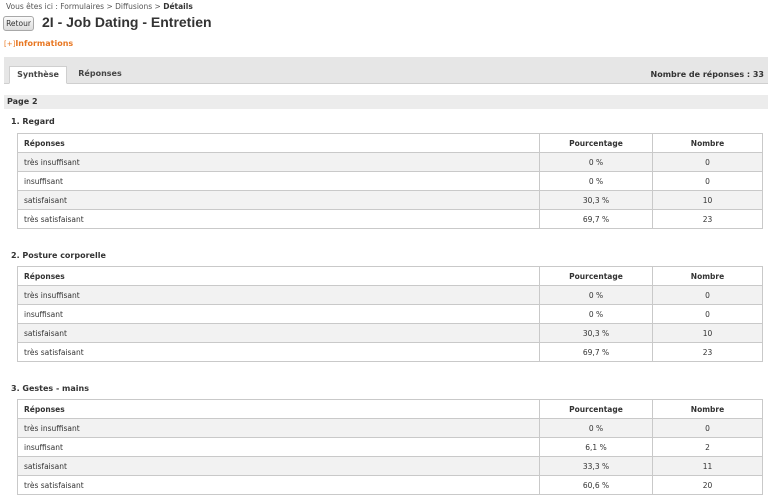  What do you see at coordinates (100, 73) in the screenshot?
I see `tab-reponses: Réponses` at bounding box center [100, 73].